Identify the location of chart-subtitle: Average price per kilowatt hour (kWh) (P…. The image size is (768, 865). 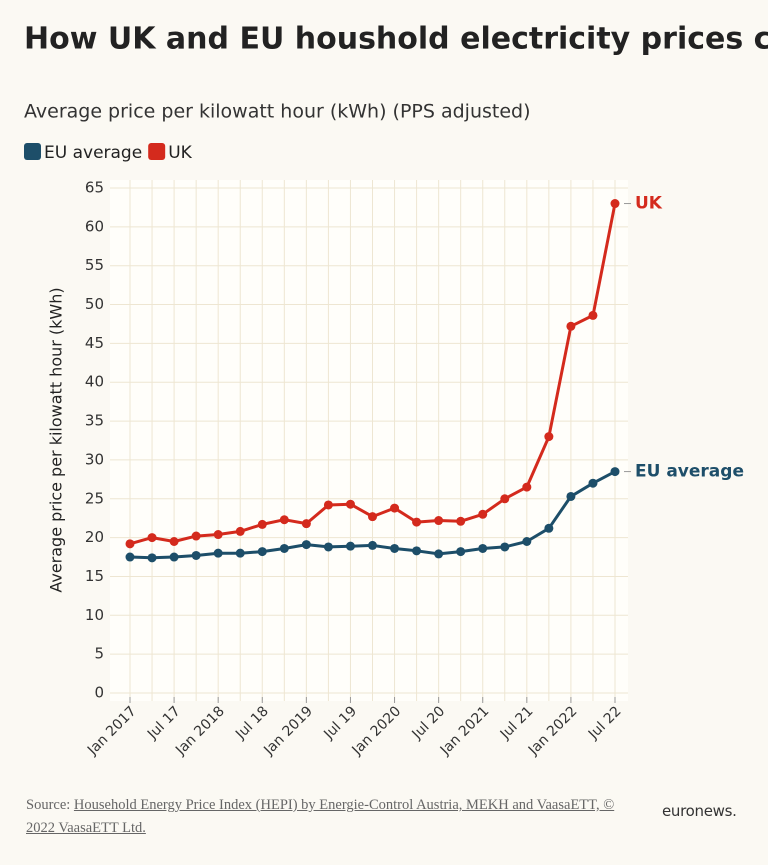
(277, 112).